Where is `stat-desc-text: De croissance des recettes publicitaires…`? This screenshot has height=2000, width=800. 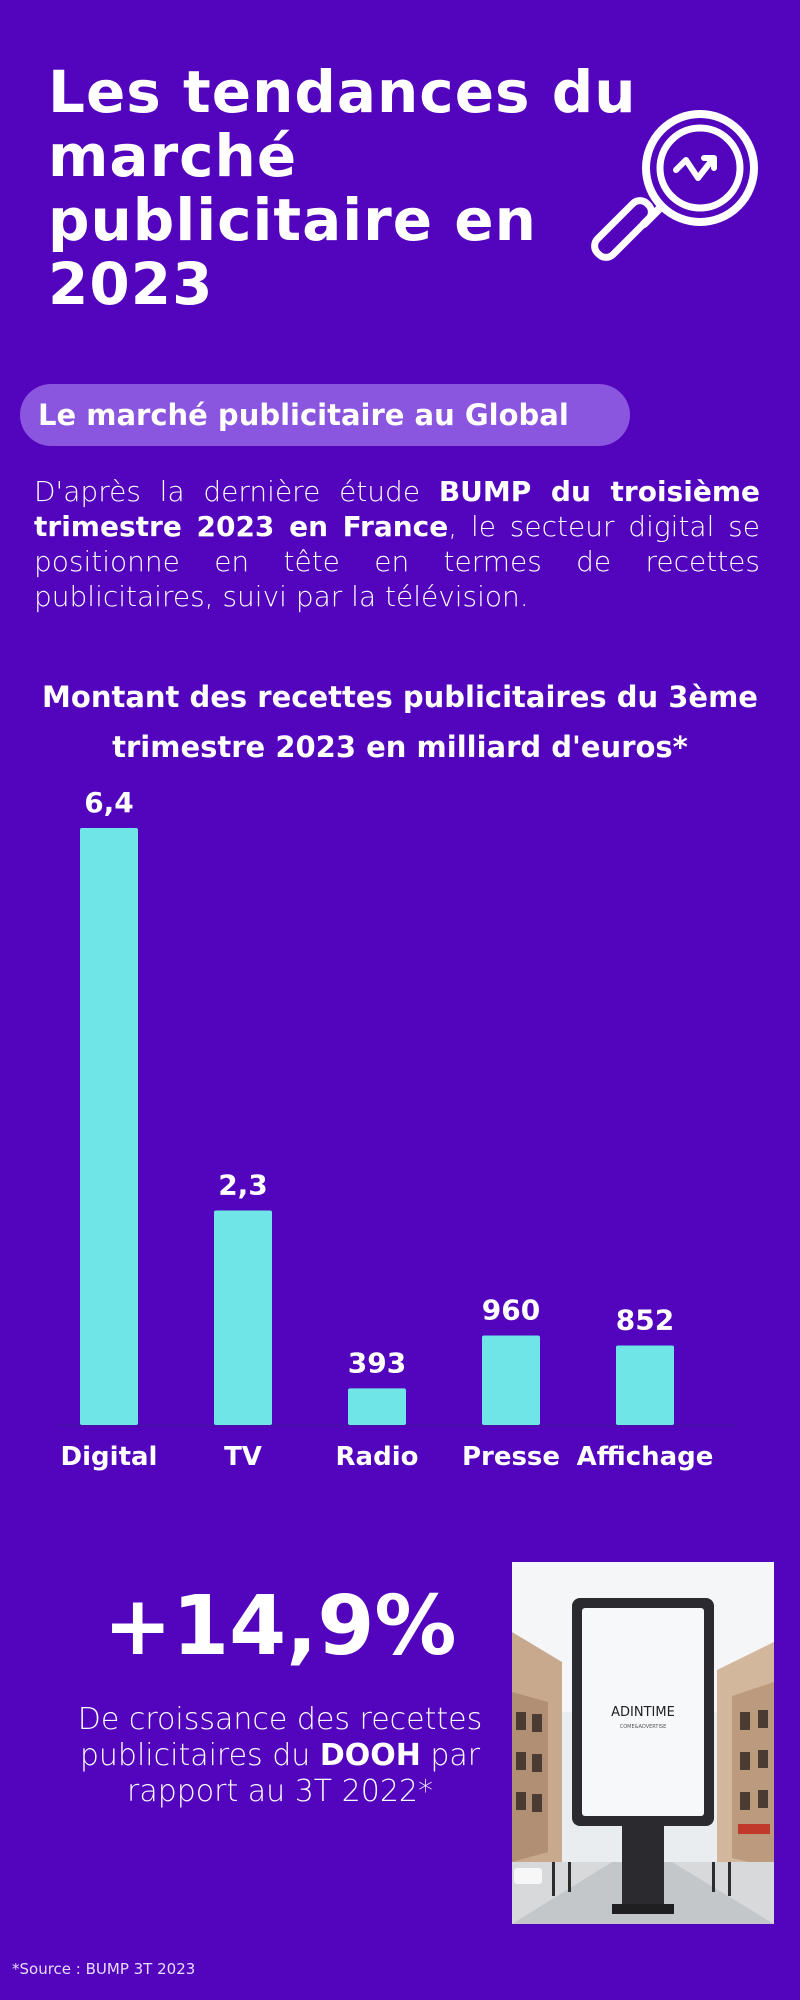 stat-desc-text: De croissance des recettes publicitaires… is located at coordinates (280, 1737).